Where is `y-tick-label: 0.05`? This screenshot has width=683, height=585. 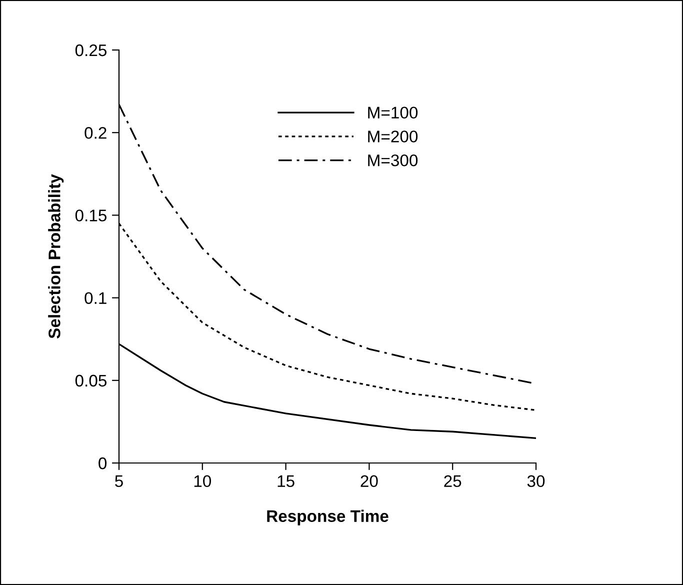
y-tick-label: 0.05 is located at coordinates (90, 380).